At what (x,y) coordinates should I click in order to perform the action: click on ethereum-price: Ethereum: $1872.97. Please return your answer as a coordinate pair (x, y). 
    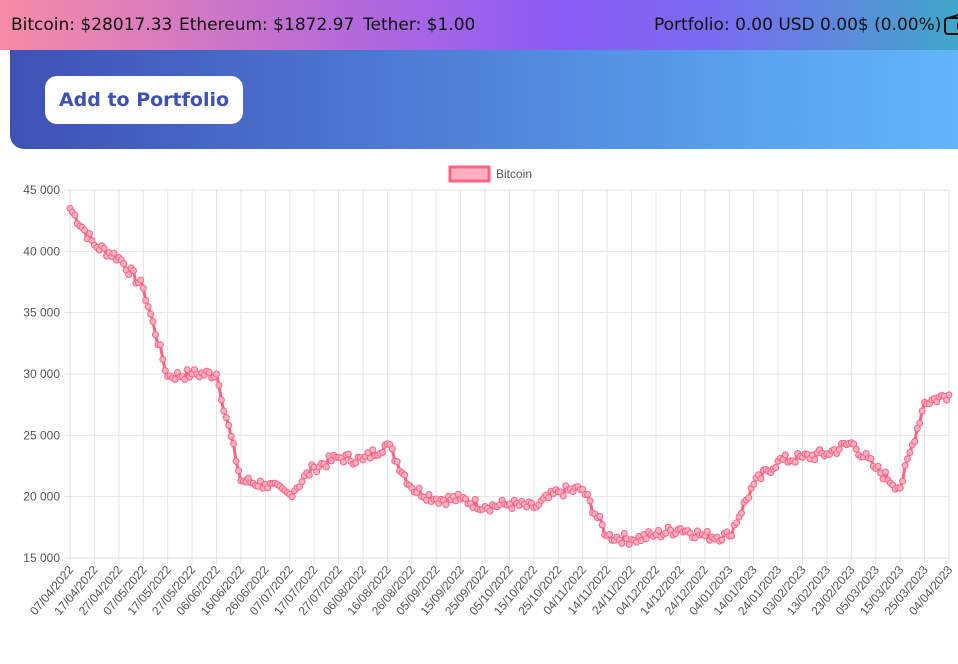
    Looking at the image, I should click on (267, 25).